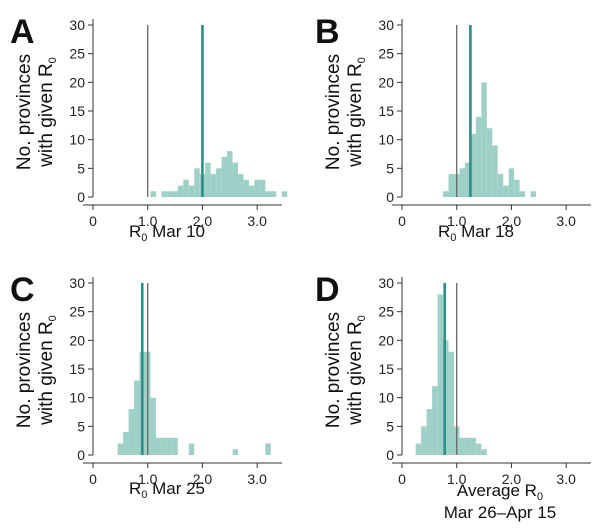  I want to click on x-label-rest: Mar 10, so click(176, 231).